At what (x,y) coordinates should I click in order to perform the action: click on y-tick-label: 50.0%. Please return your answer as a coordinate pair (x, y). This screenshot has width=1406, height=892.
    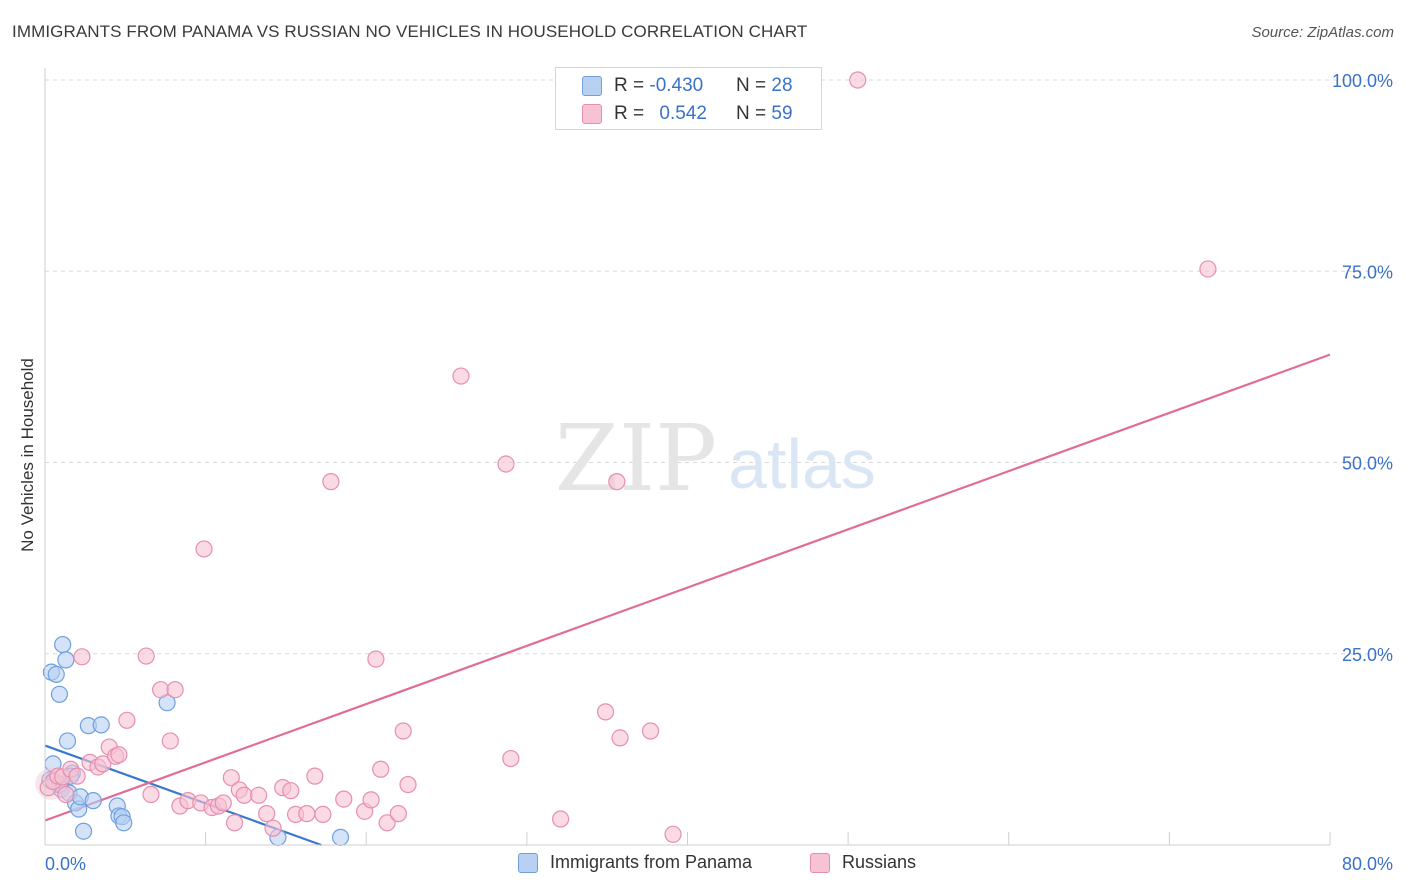
    Looking at the image, I should click on (1367, 464).